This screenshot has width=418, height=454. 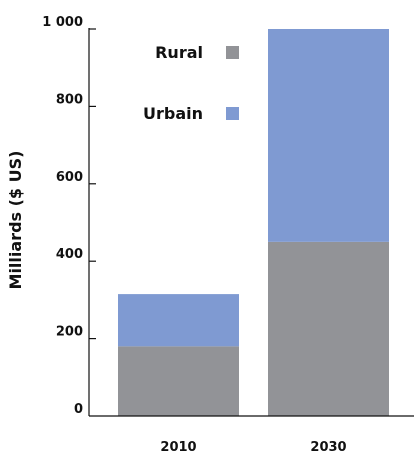 I want to click on y-tick-label: 1 000, so click(x=62, y=22).